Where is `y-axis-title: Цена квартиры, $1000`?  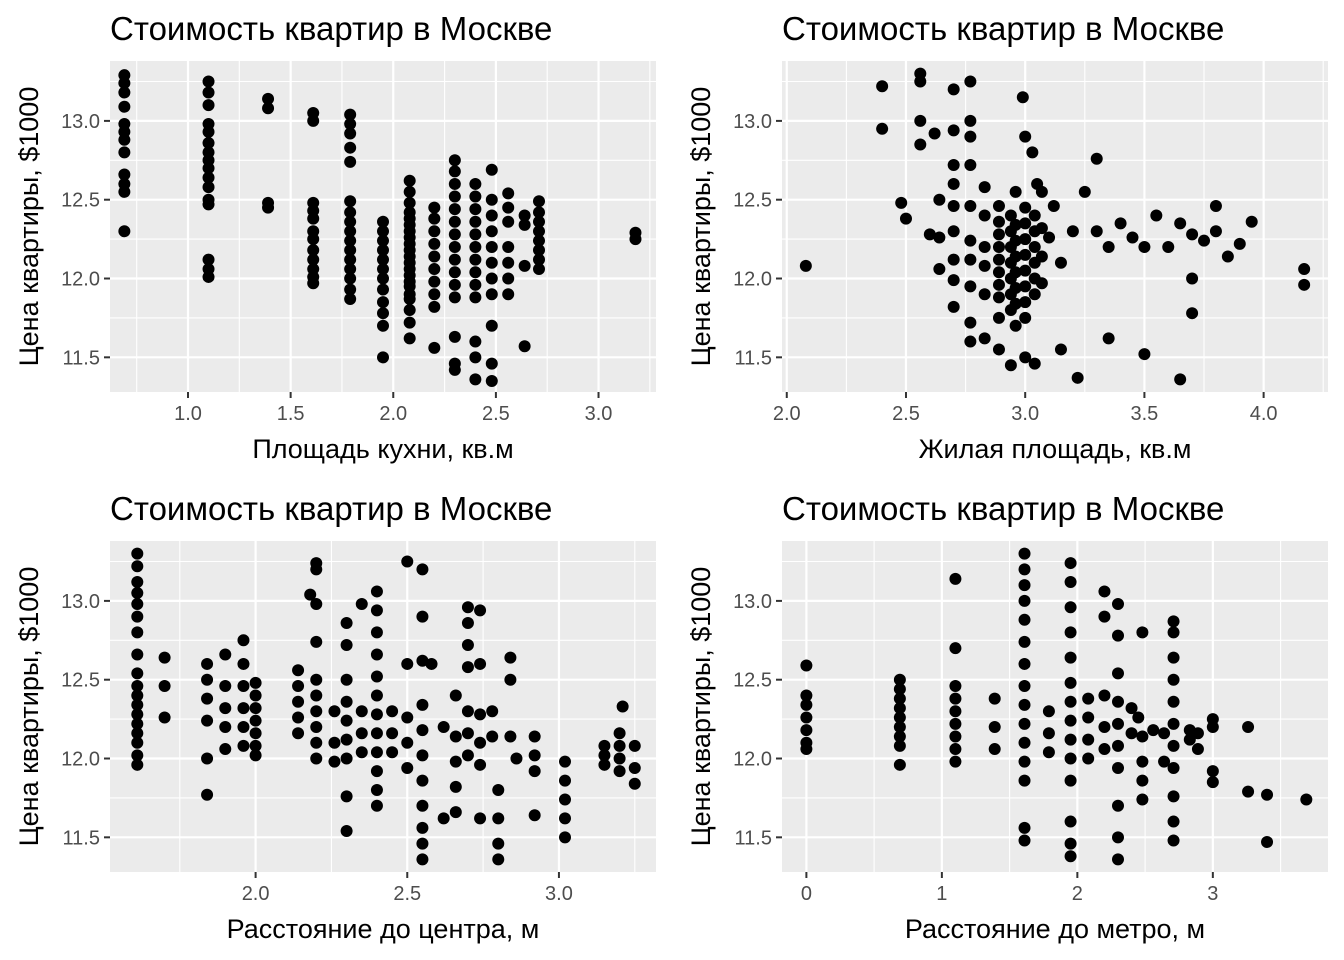 y-axis-title: Цена квартиры, $1000 is located at coordinates (29, 707).